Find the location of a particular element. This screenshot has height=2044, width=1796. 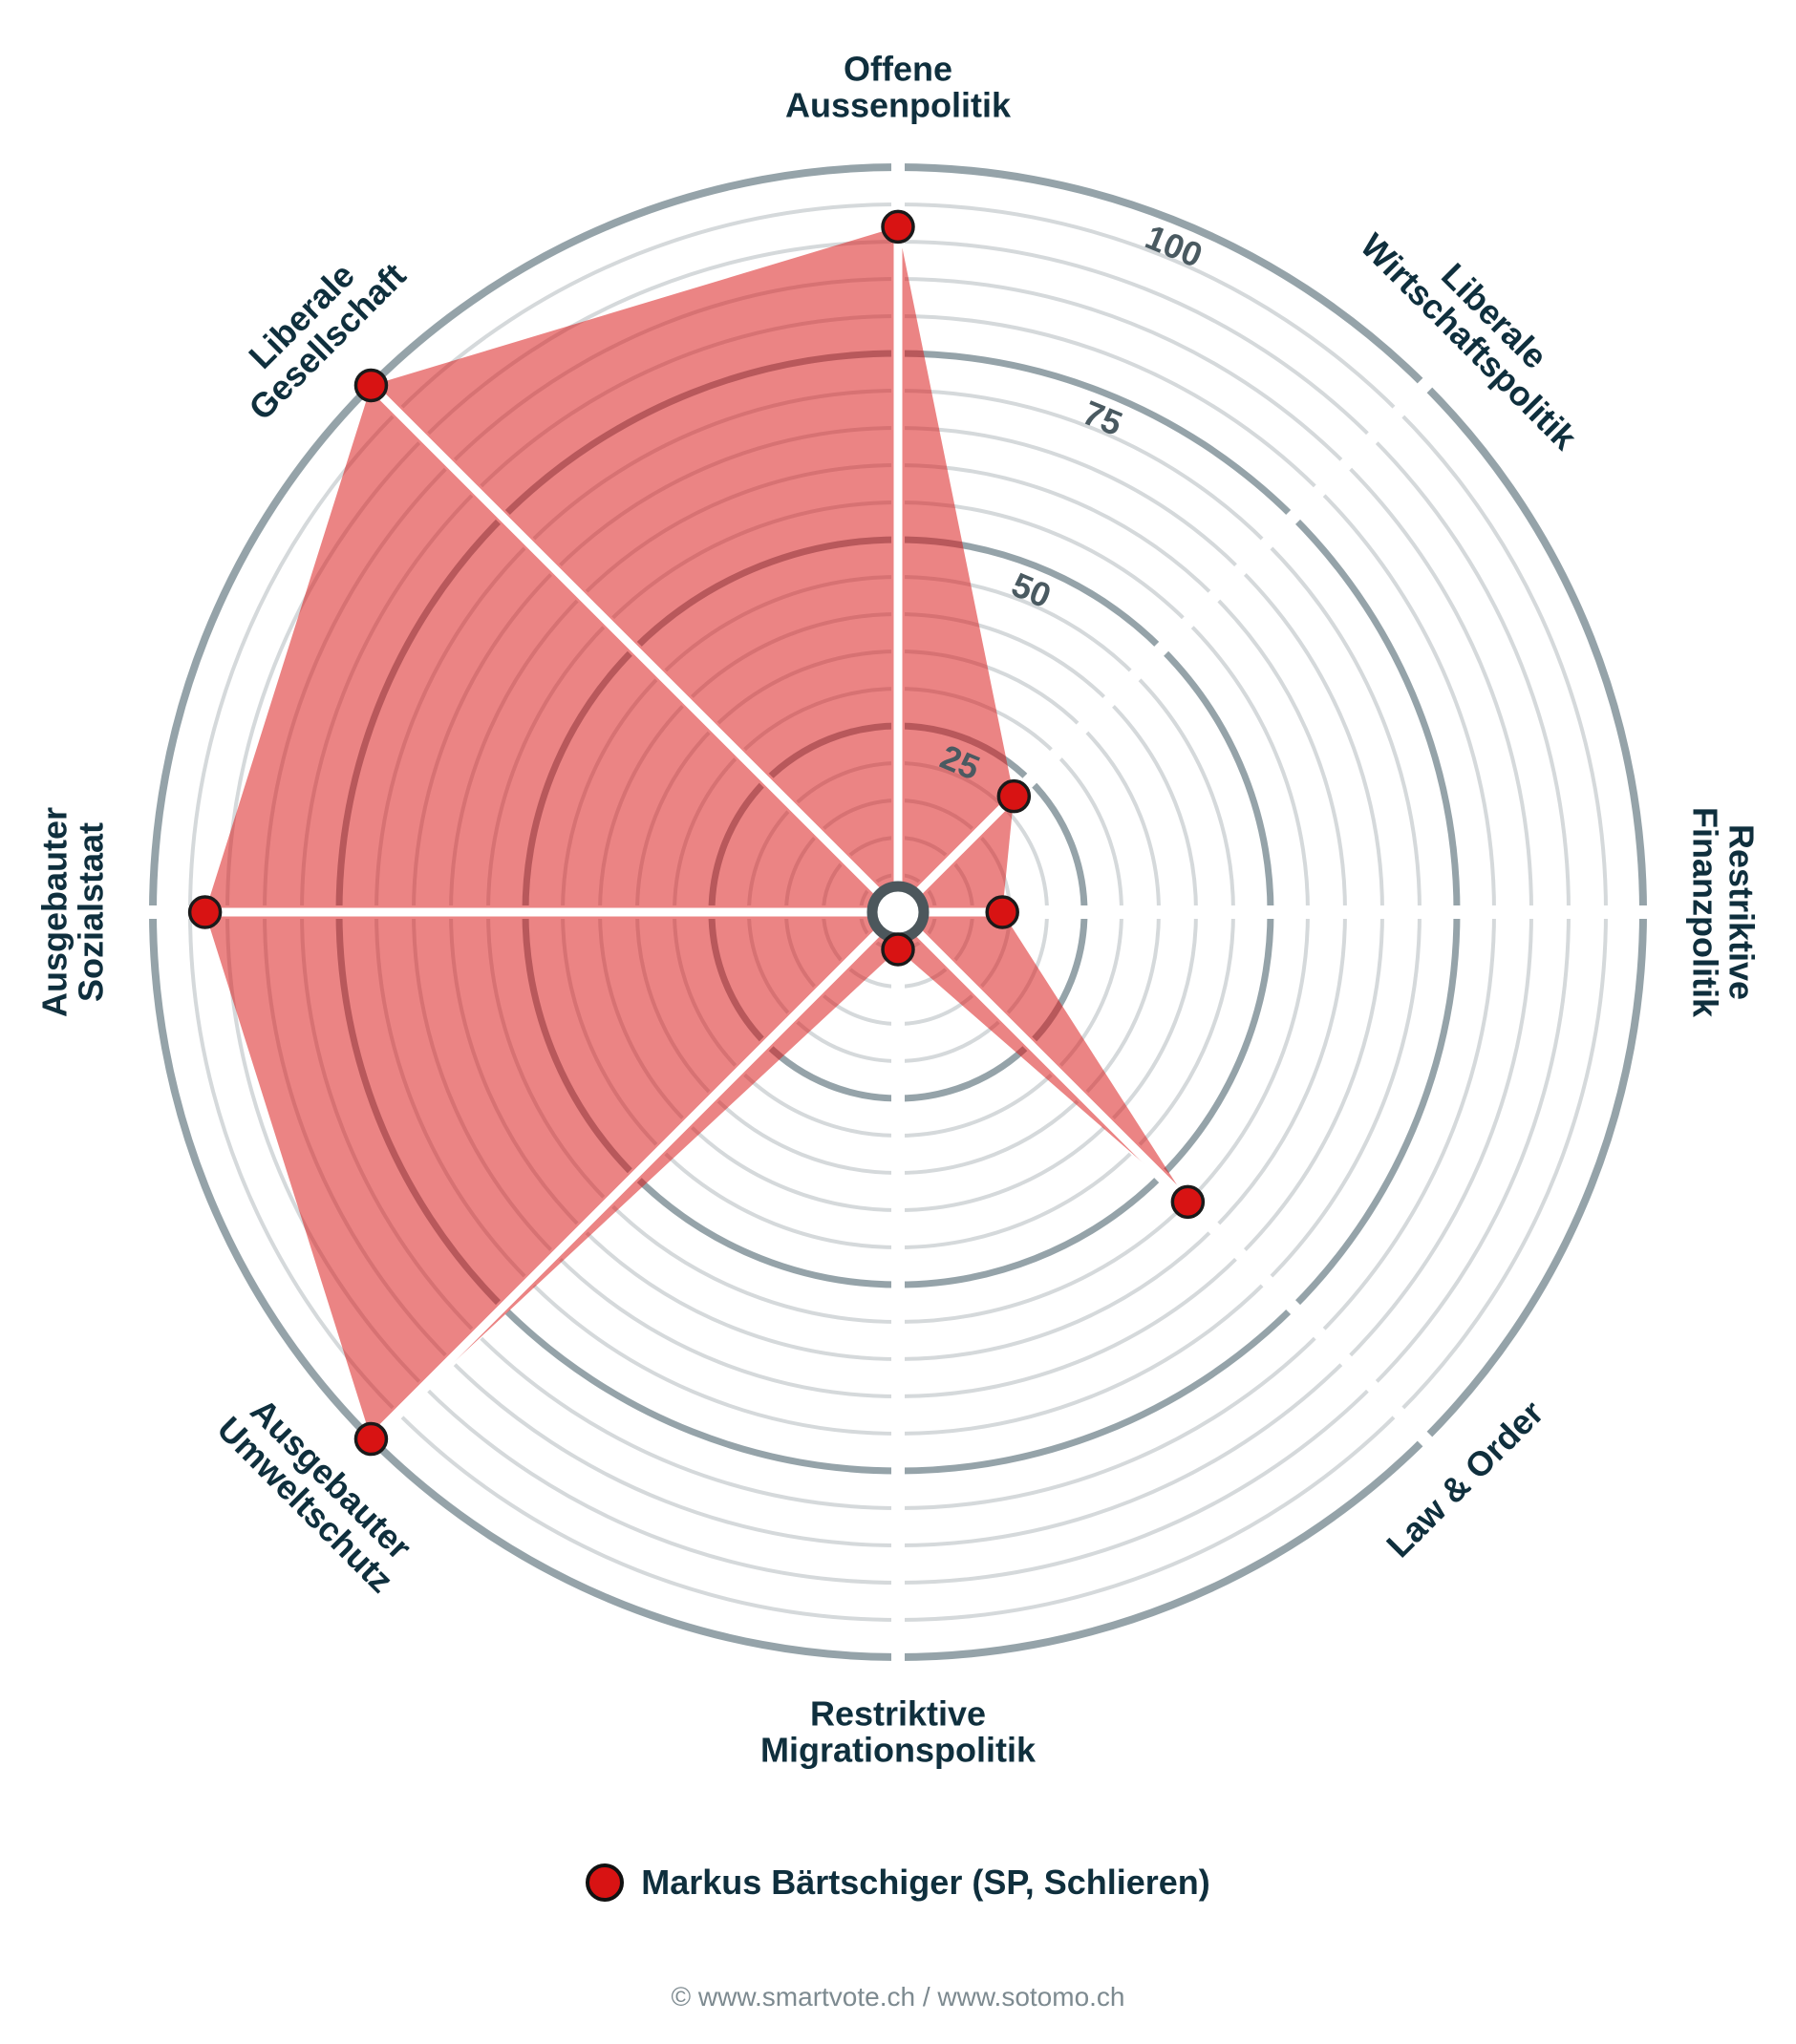

footer-credit: © www.smartvote.ch / www.sotomo.ch is located at coordinates (898, 1997).